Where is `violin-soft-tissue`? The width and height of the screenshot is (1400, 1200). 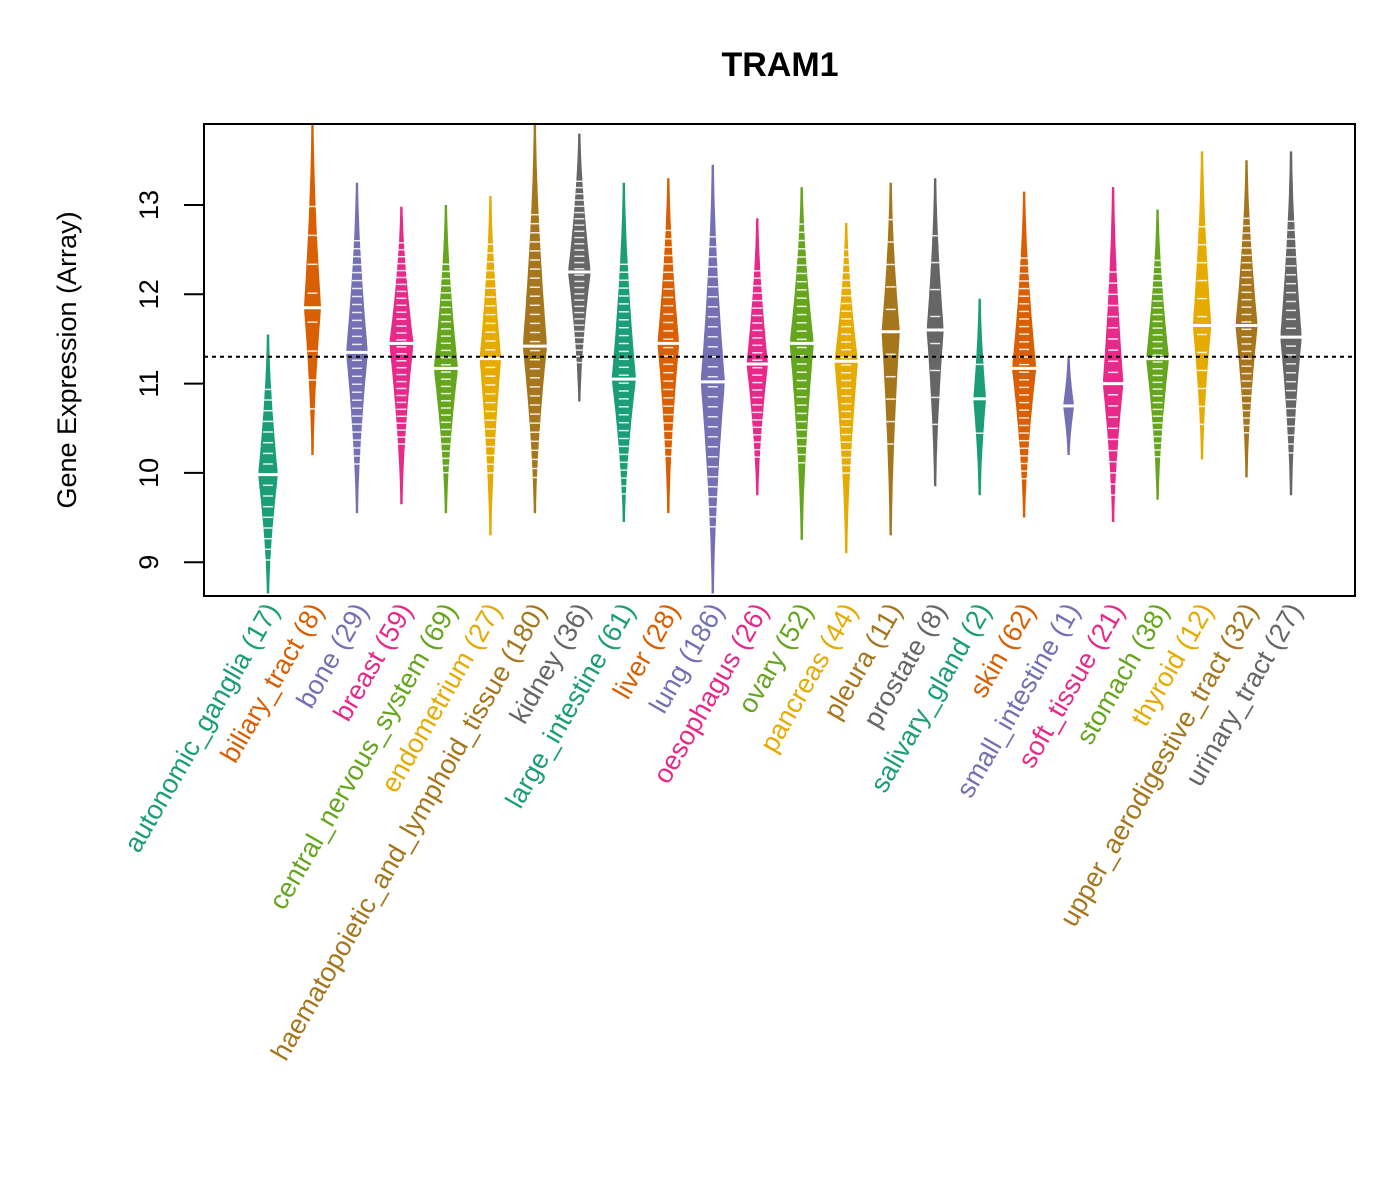
violin-soft-tissue is located at coordinates (1113, 354).